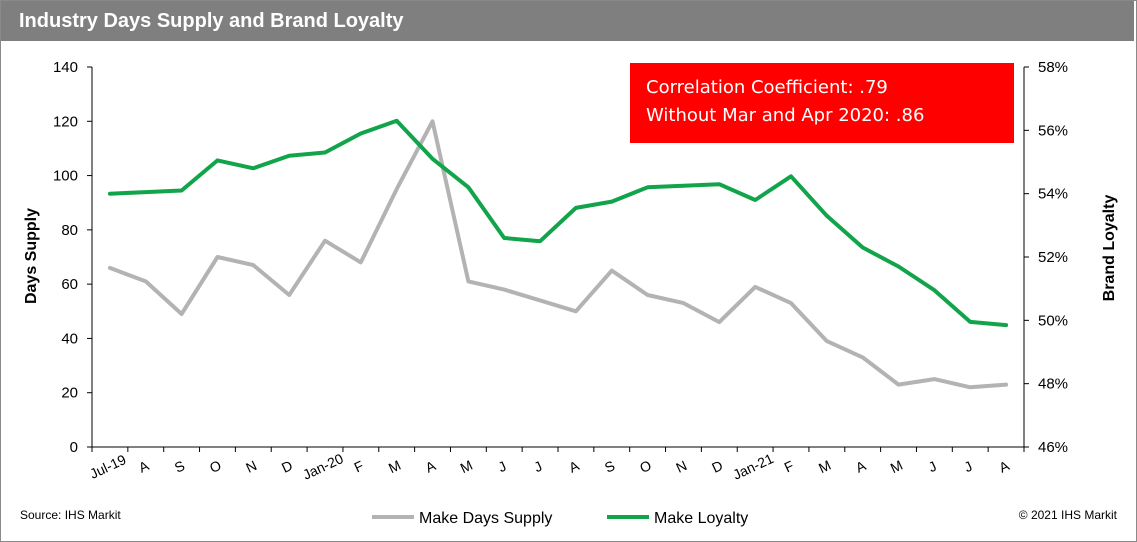 This screenshot has height=542, width=1137. I want to click on y-left-tick-label: 120, so click(65, 121).